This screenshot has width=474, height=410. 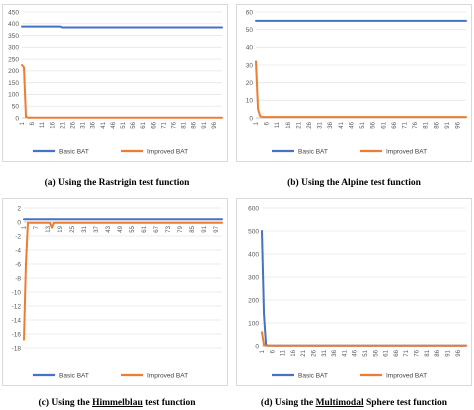 What do you see at coordinates (61, 228) in the screenshot?
I see `x-tick-label: 19` at bounding box center [61, 228].